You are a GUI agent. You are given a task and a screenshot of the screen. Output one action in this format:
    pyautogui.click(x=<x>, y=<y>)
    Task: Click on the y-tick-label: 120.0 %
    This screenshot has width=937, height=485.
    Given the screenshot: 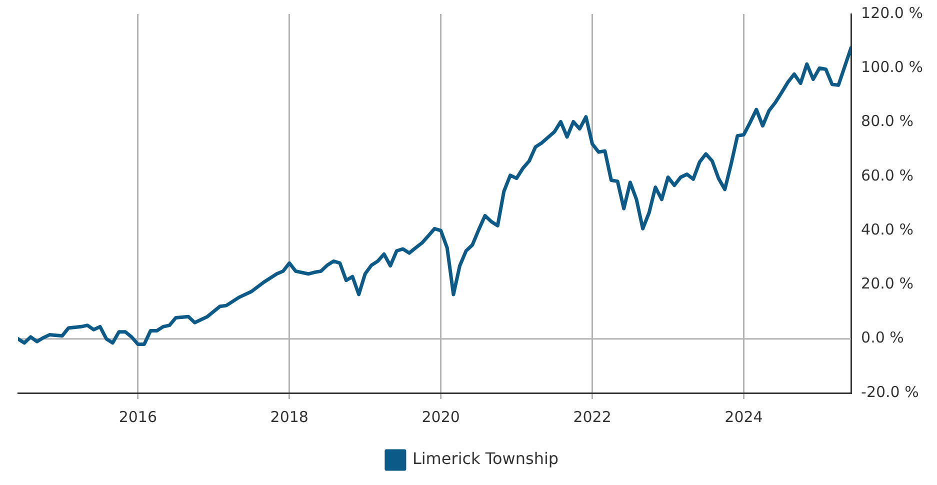 What is the action you would take?
    pyautogui.click(x=892, y=13)
    